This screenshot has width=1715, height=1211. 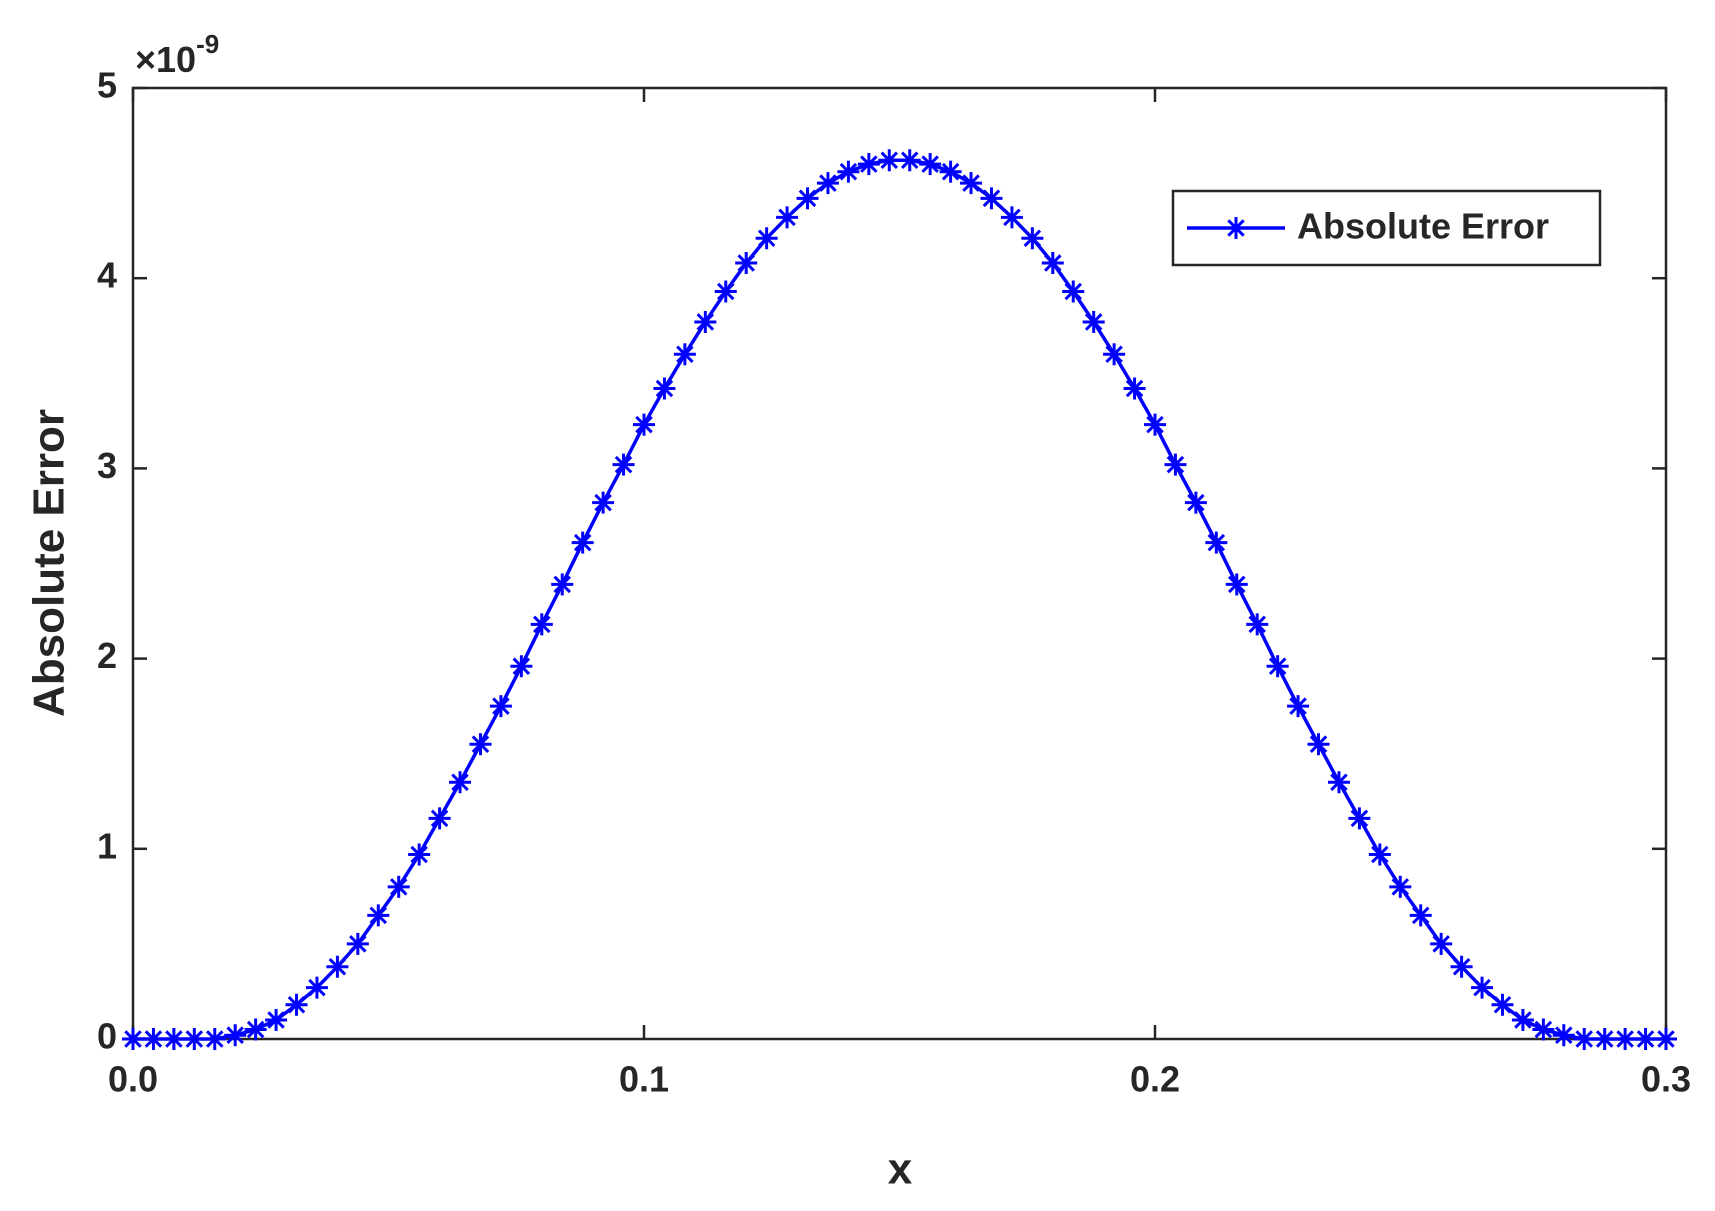 I want to click on x-tick-label: 0.0, so click(x=133, y=1079).